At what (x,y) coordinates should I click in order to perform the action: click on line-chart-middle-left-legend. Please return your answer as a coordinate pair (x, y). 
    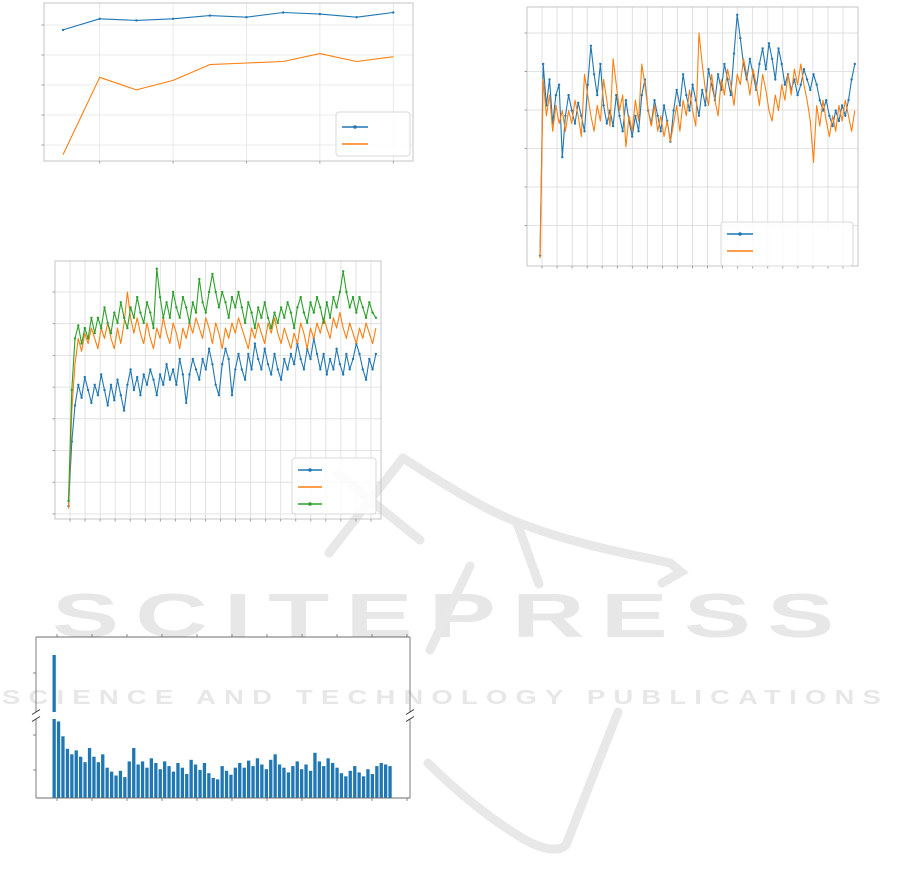
    Looking at the image, I should click on (334, 486).